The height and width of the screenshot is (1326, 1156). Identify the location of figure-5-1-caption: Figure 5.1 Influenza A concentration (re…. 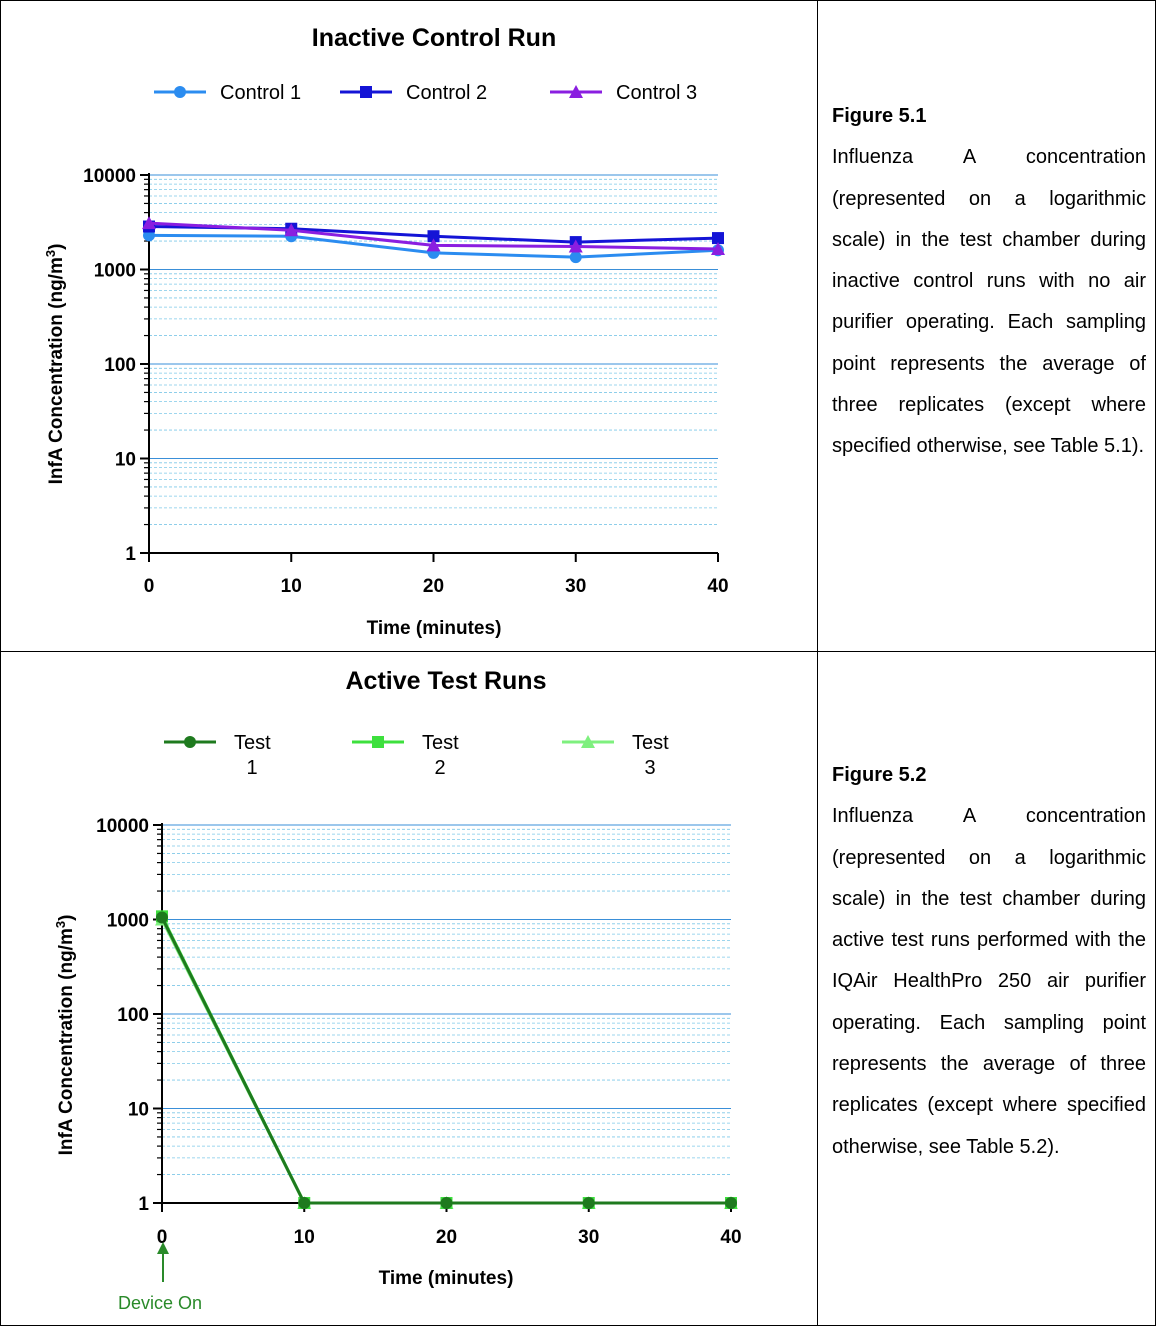
(989, 282).